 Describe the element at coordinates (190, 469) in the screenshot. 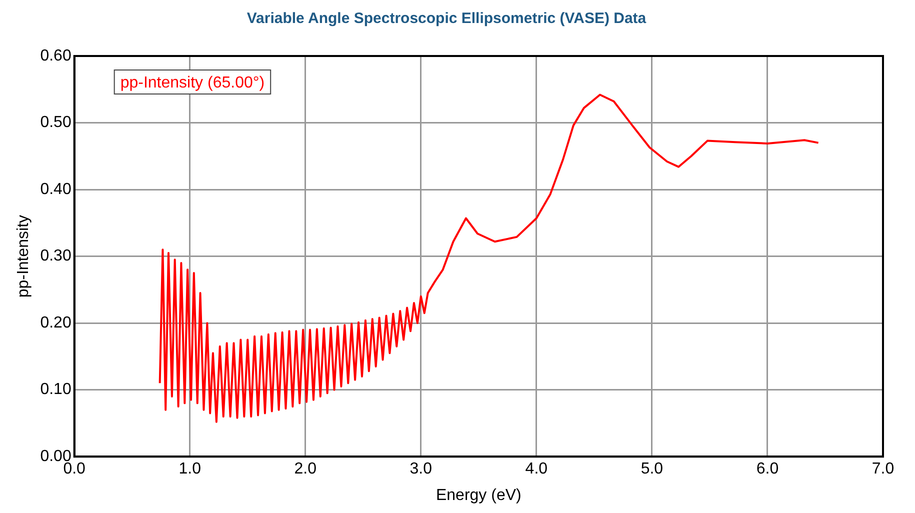

I see `x-tick-label: 1.0` at that location.